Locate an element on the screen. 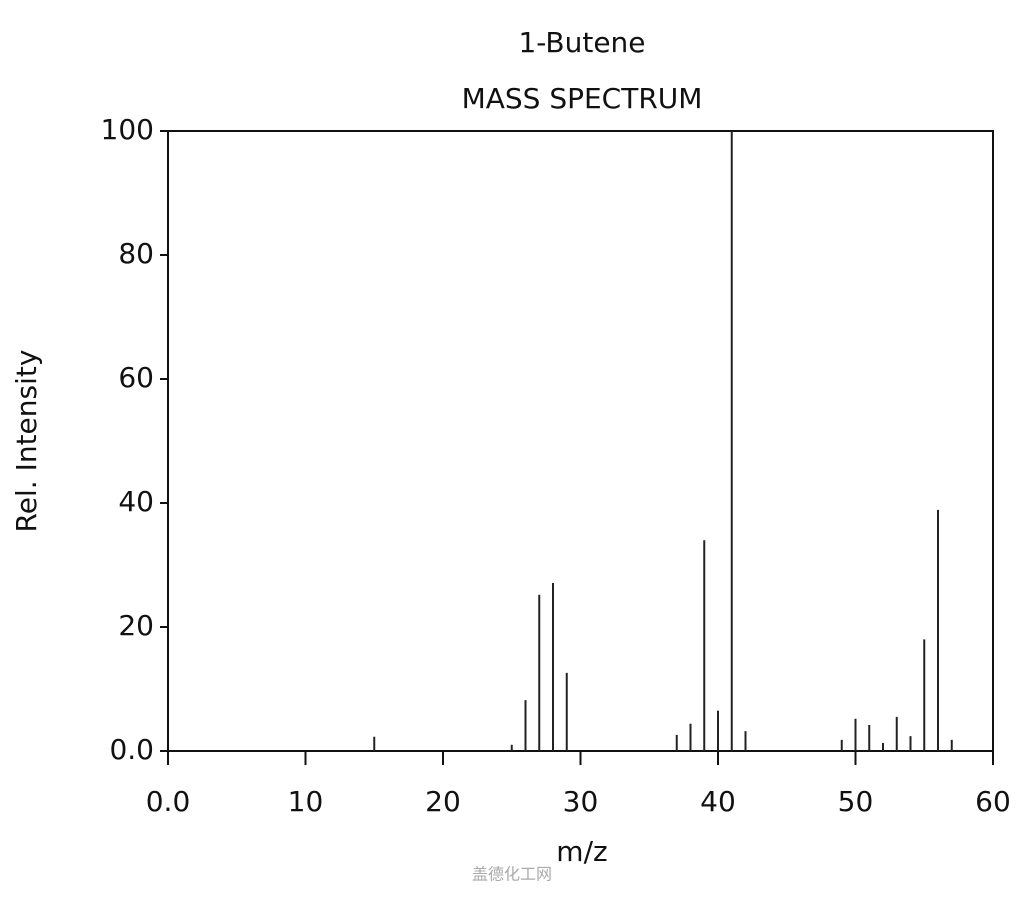 This screenshot has width=1024, height=900. y-tick-label: 40 is located at coordinates (136, 501).